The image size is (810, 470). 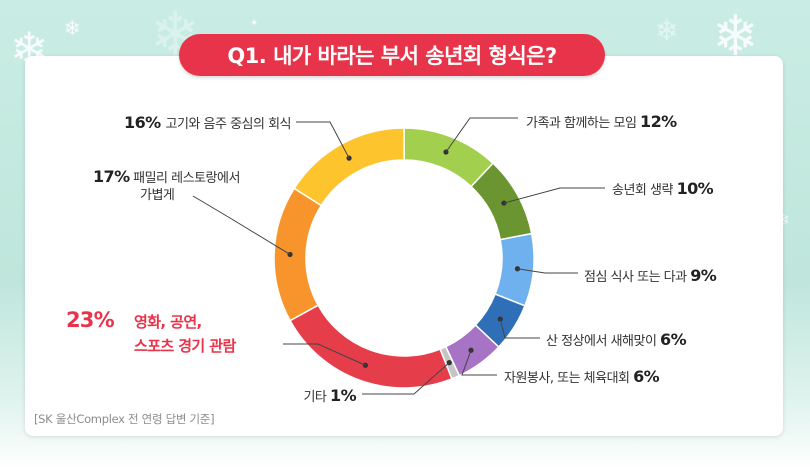 What do you see at coordinates (144, 122) in the screenshot?
I see `slice-value-meat: 16%` at bounding box center [144, 122].